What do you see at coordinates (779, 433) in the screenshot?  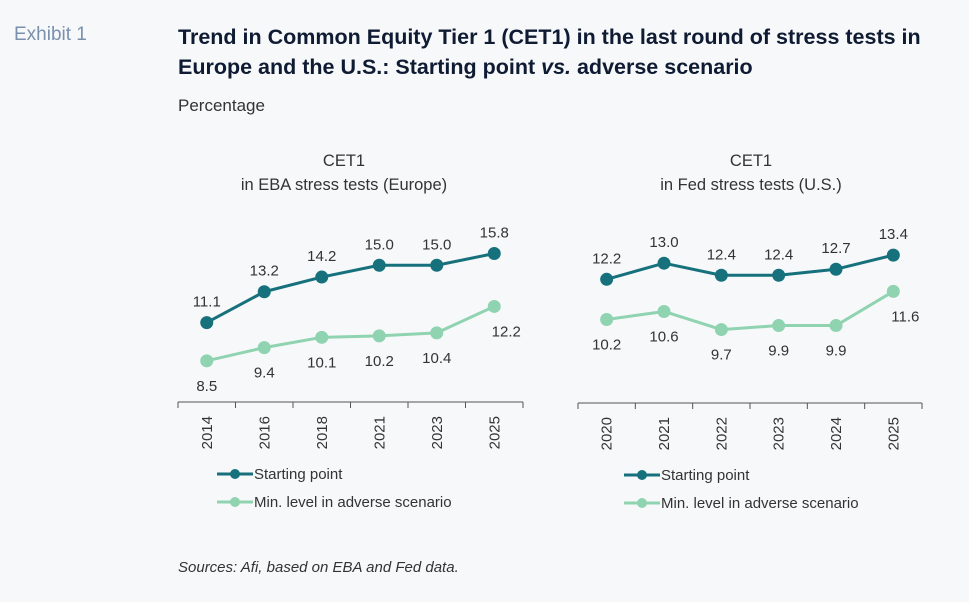 I see `us-x-tick-label: 2023` at bounding box center [779, 433].